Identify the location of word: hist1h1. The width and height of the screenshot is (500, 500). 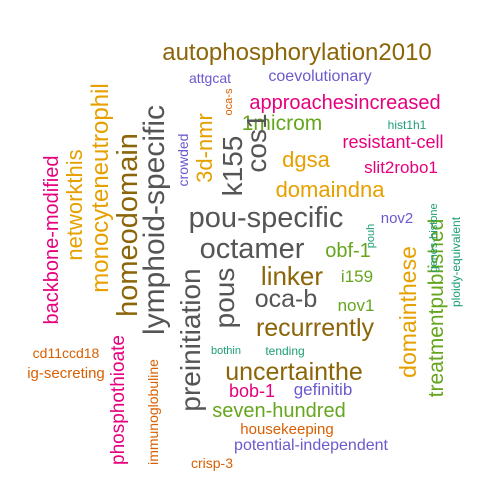
(407, 125).